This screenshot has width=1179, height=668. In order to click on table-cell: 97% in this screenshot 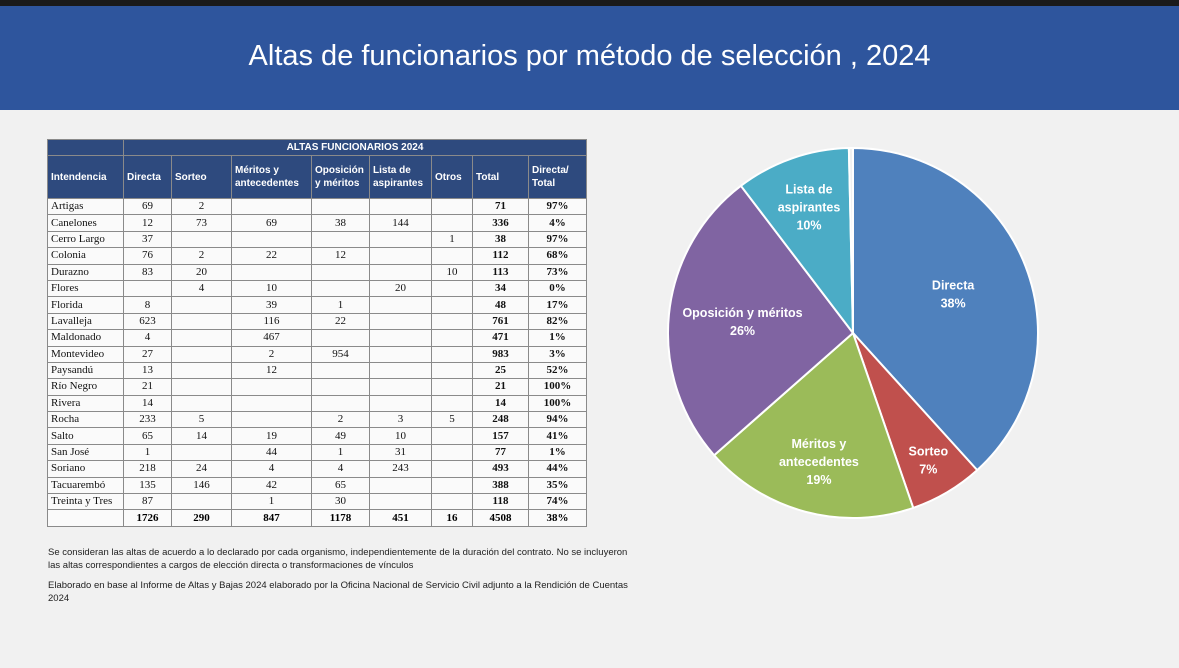, I will do `click(557, 206)`.